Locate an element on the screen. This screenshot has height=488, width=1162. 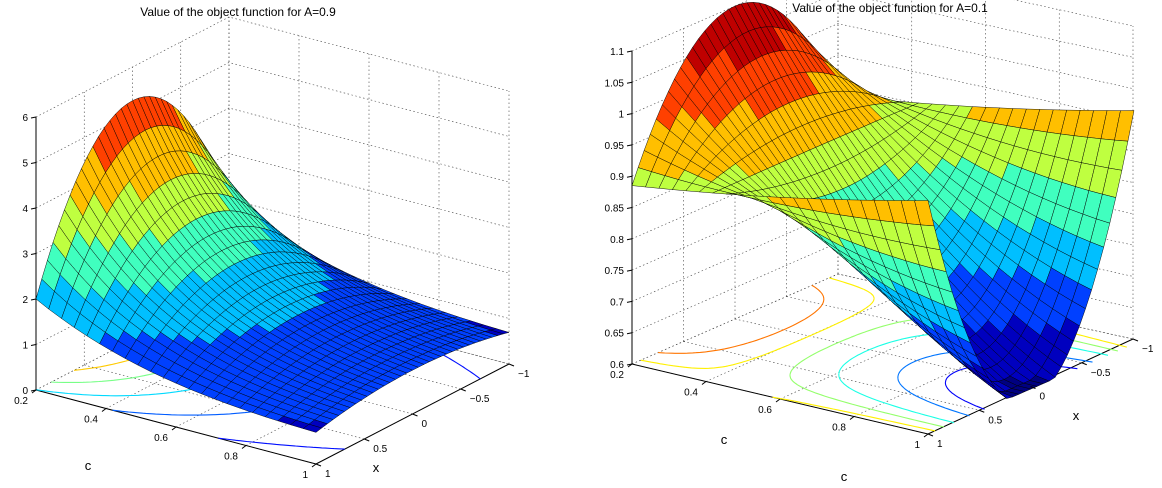
z-tick-label: 2 is located at coordinates (25, 300).